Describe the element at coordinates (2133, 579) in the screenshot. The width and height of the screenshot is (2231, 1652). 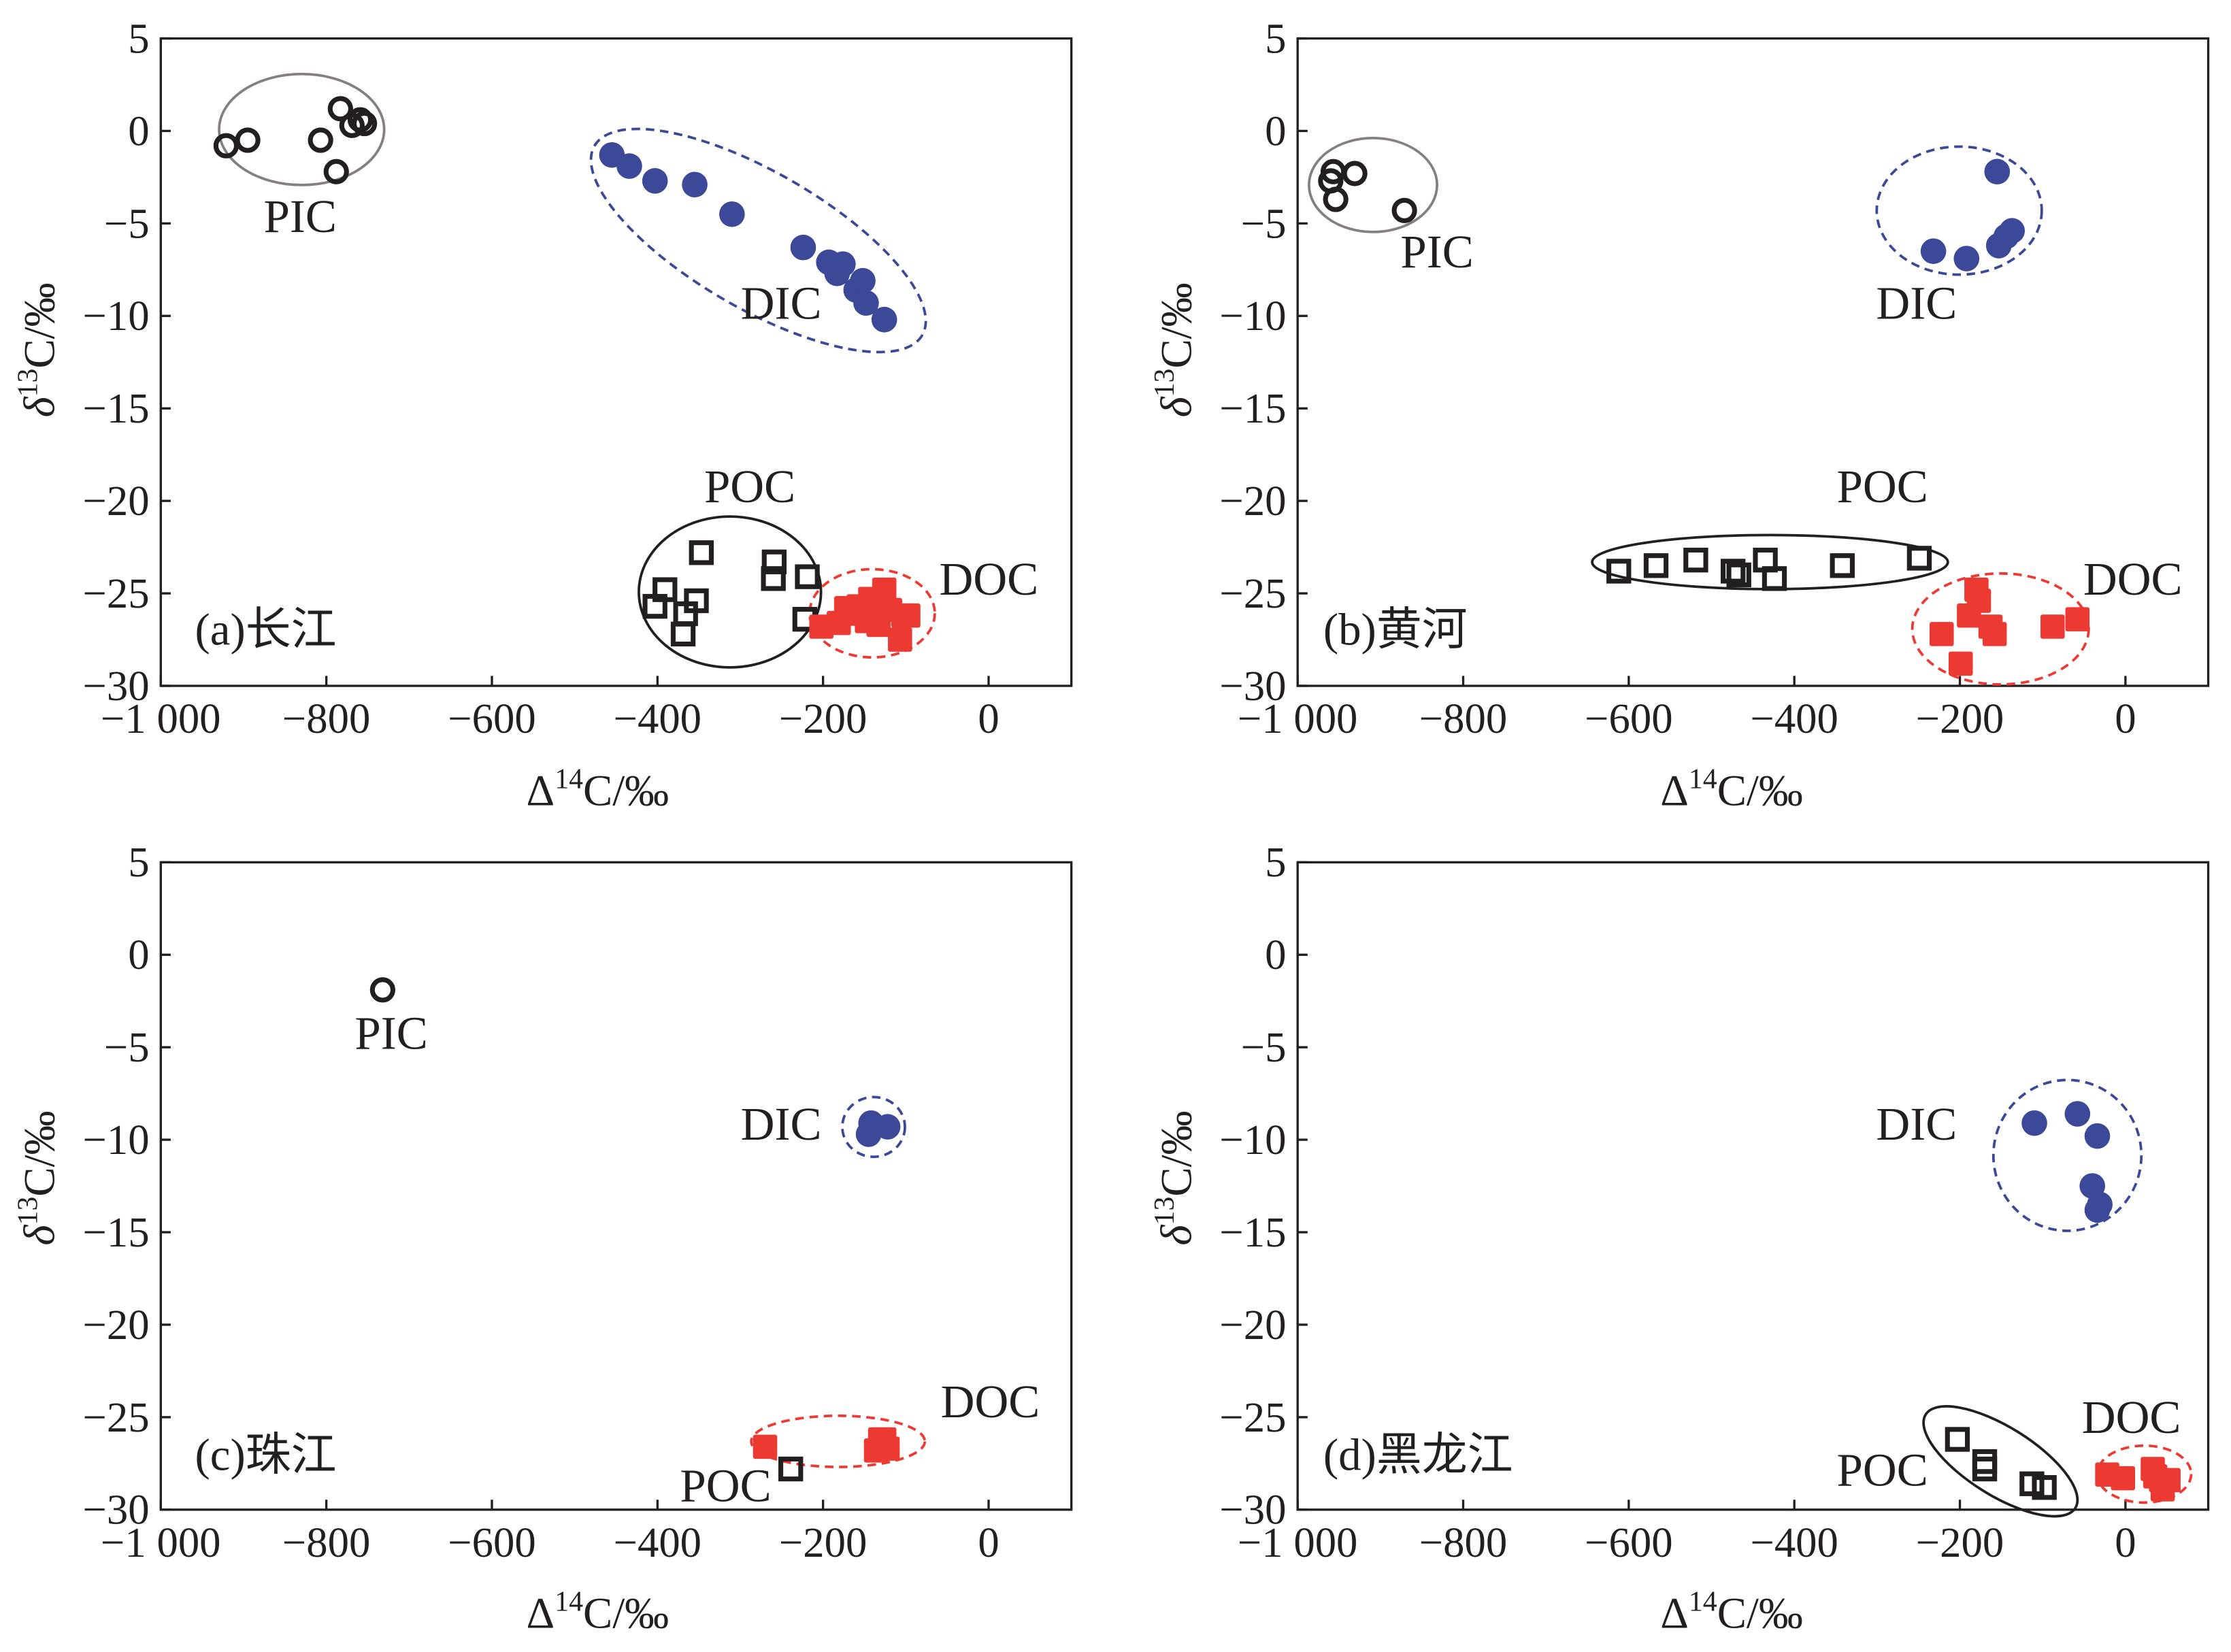
I see `series-label-doc: DOC` at that location.